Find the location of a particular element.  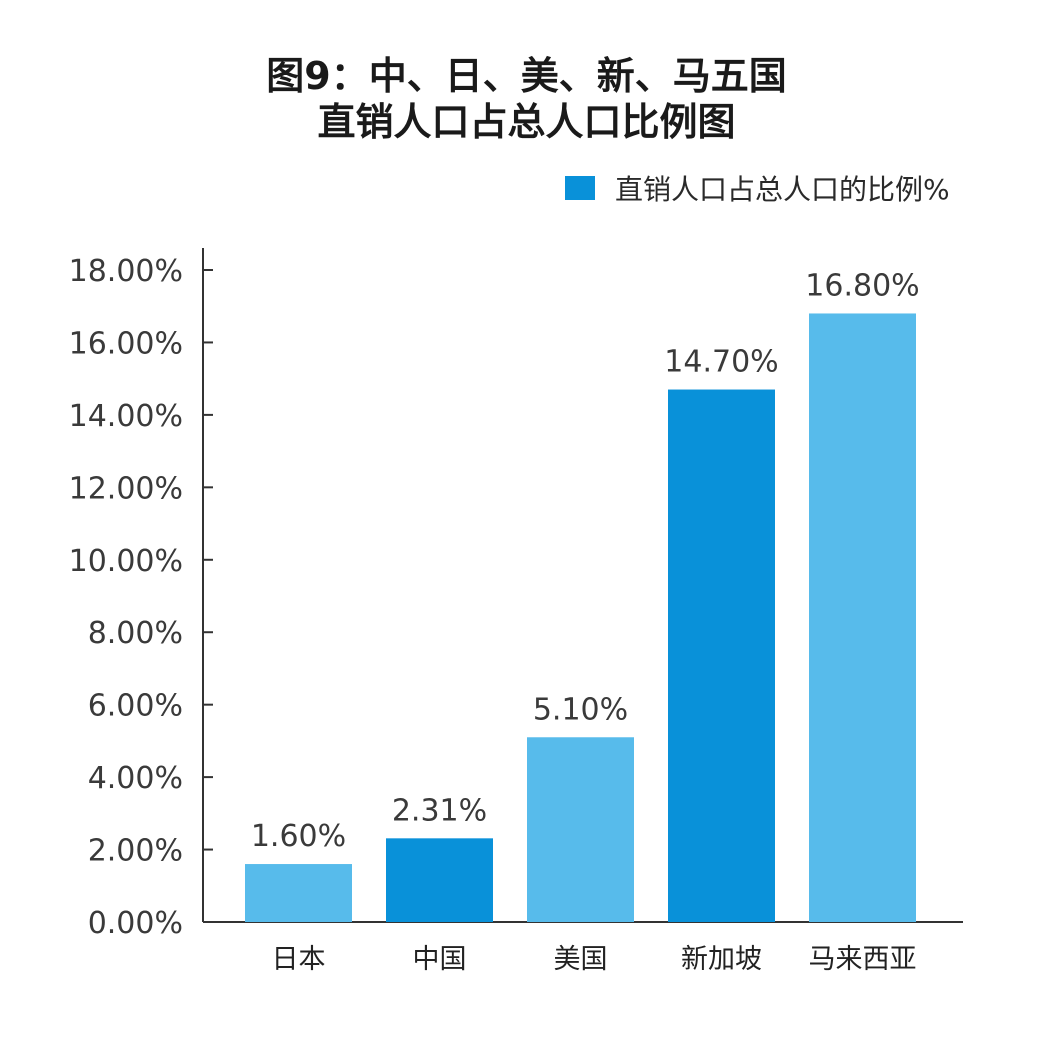

x-category-label: 日本 is located at coordinates (299, 959).